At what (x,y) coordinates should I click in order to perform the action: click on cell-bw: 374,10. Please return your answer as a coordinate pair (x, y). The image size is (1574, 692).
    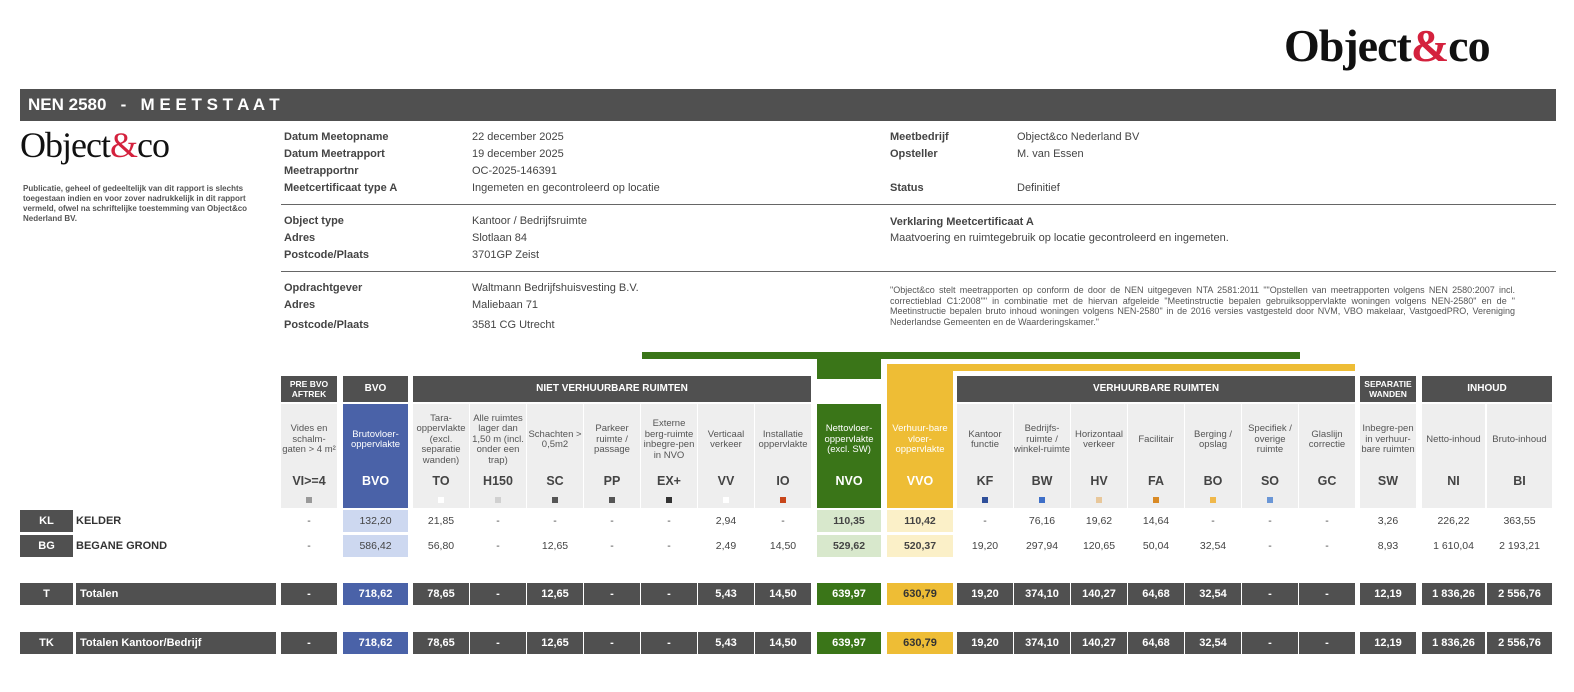
    Looking at the image, I should click on (1042, 643).